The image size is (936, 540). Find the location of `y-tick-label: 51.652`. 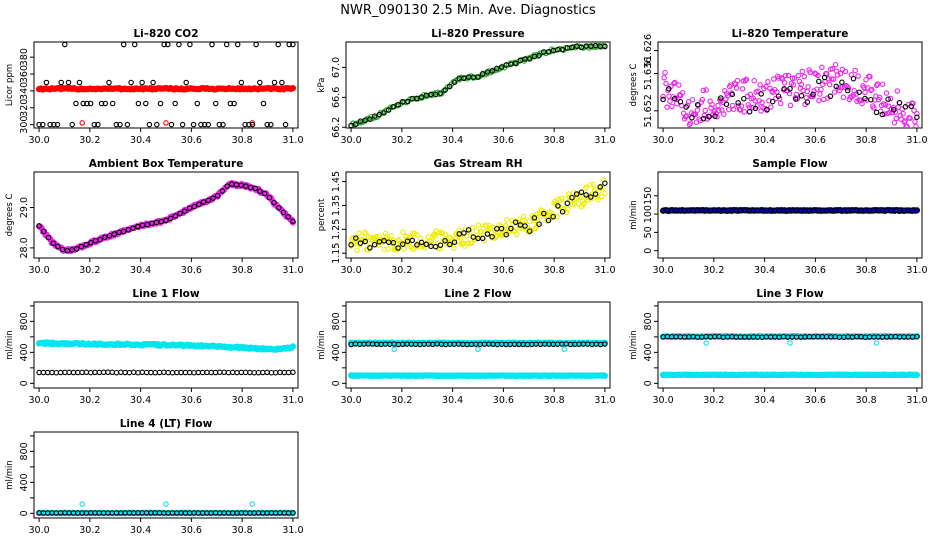

y-tick-label: 51.652 is located at coordinates (648, 110).